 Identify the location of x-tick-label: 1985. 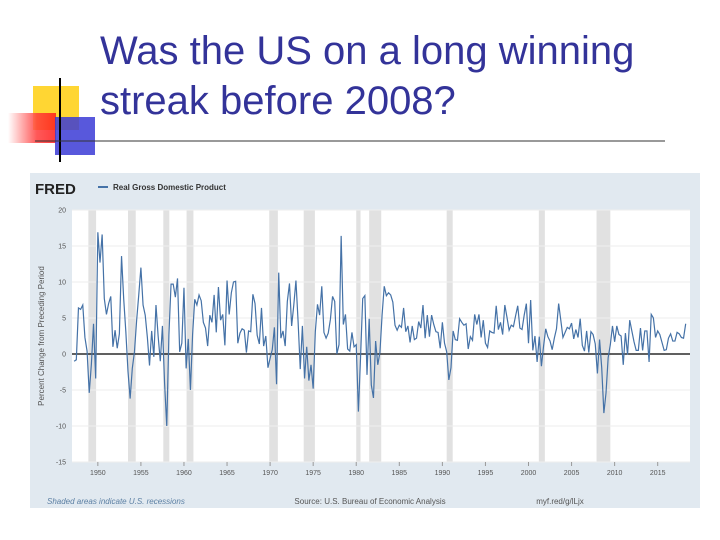
(400, 473).